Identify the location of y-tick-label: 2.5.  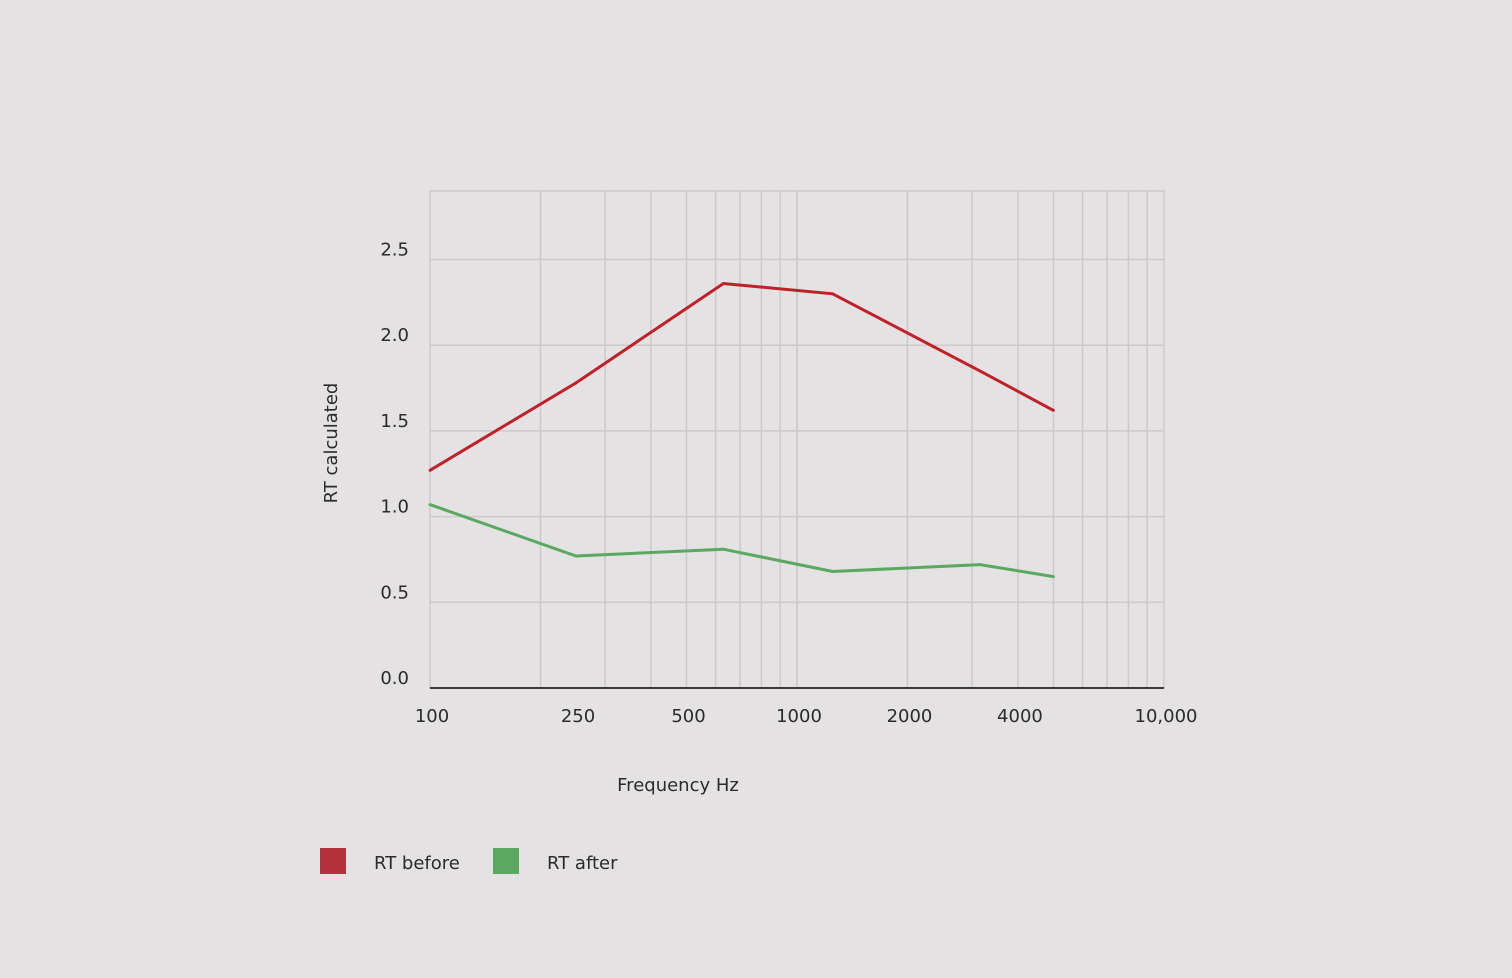
(394, 250).